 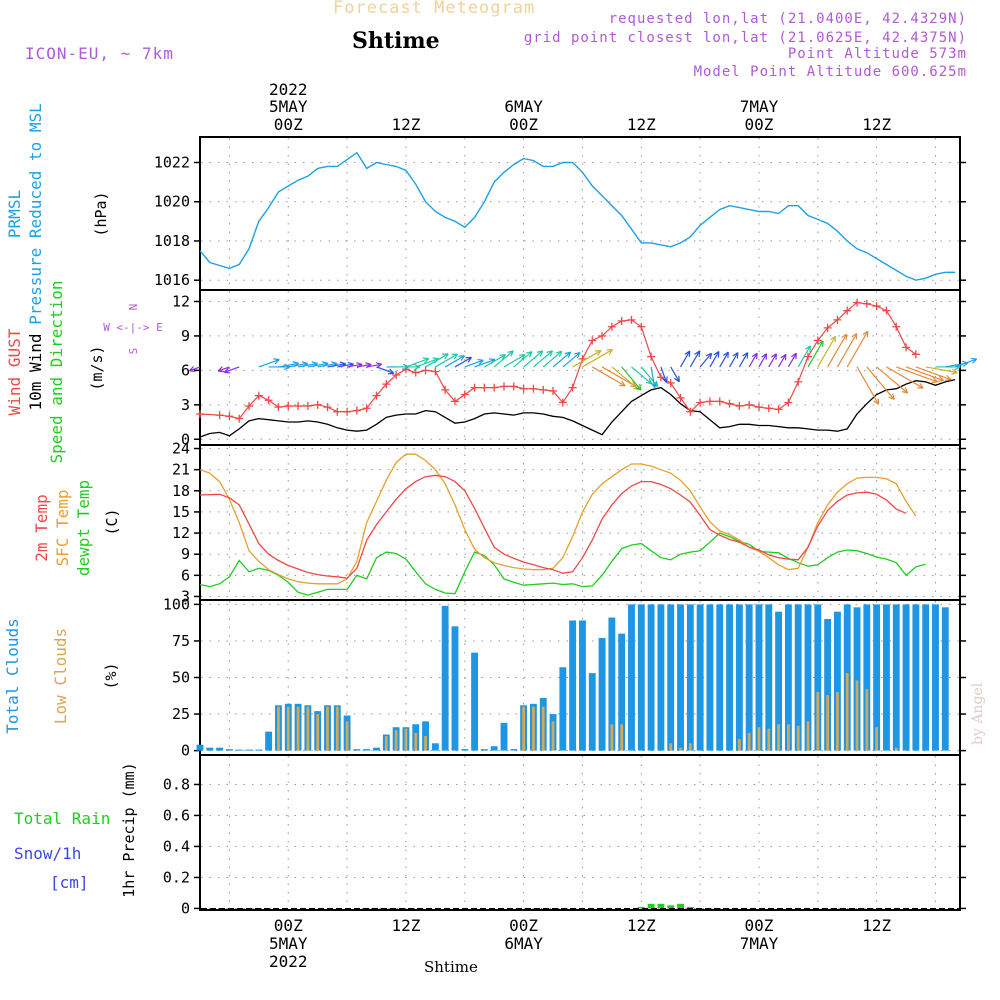 What do you see at coordinates (129, 829) in the screenshot?
I see `precip-unit: 1hr Precip (mm)` at bounding box center [129, 829].